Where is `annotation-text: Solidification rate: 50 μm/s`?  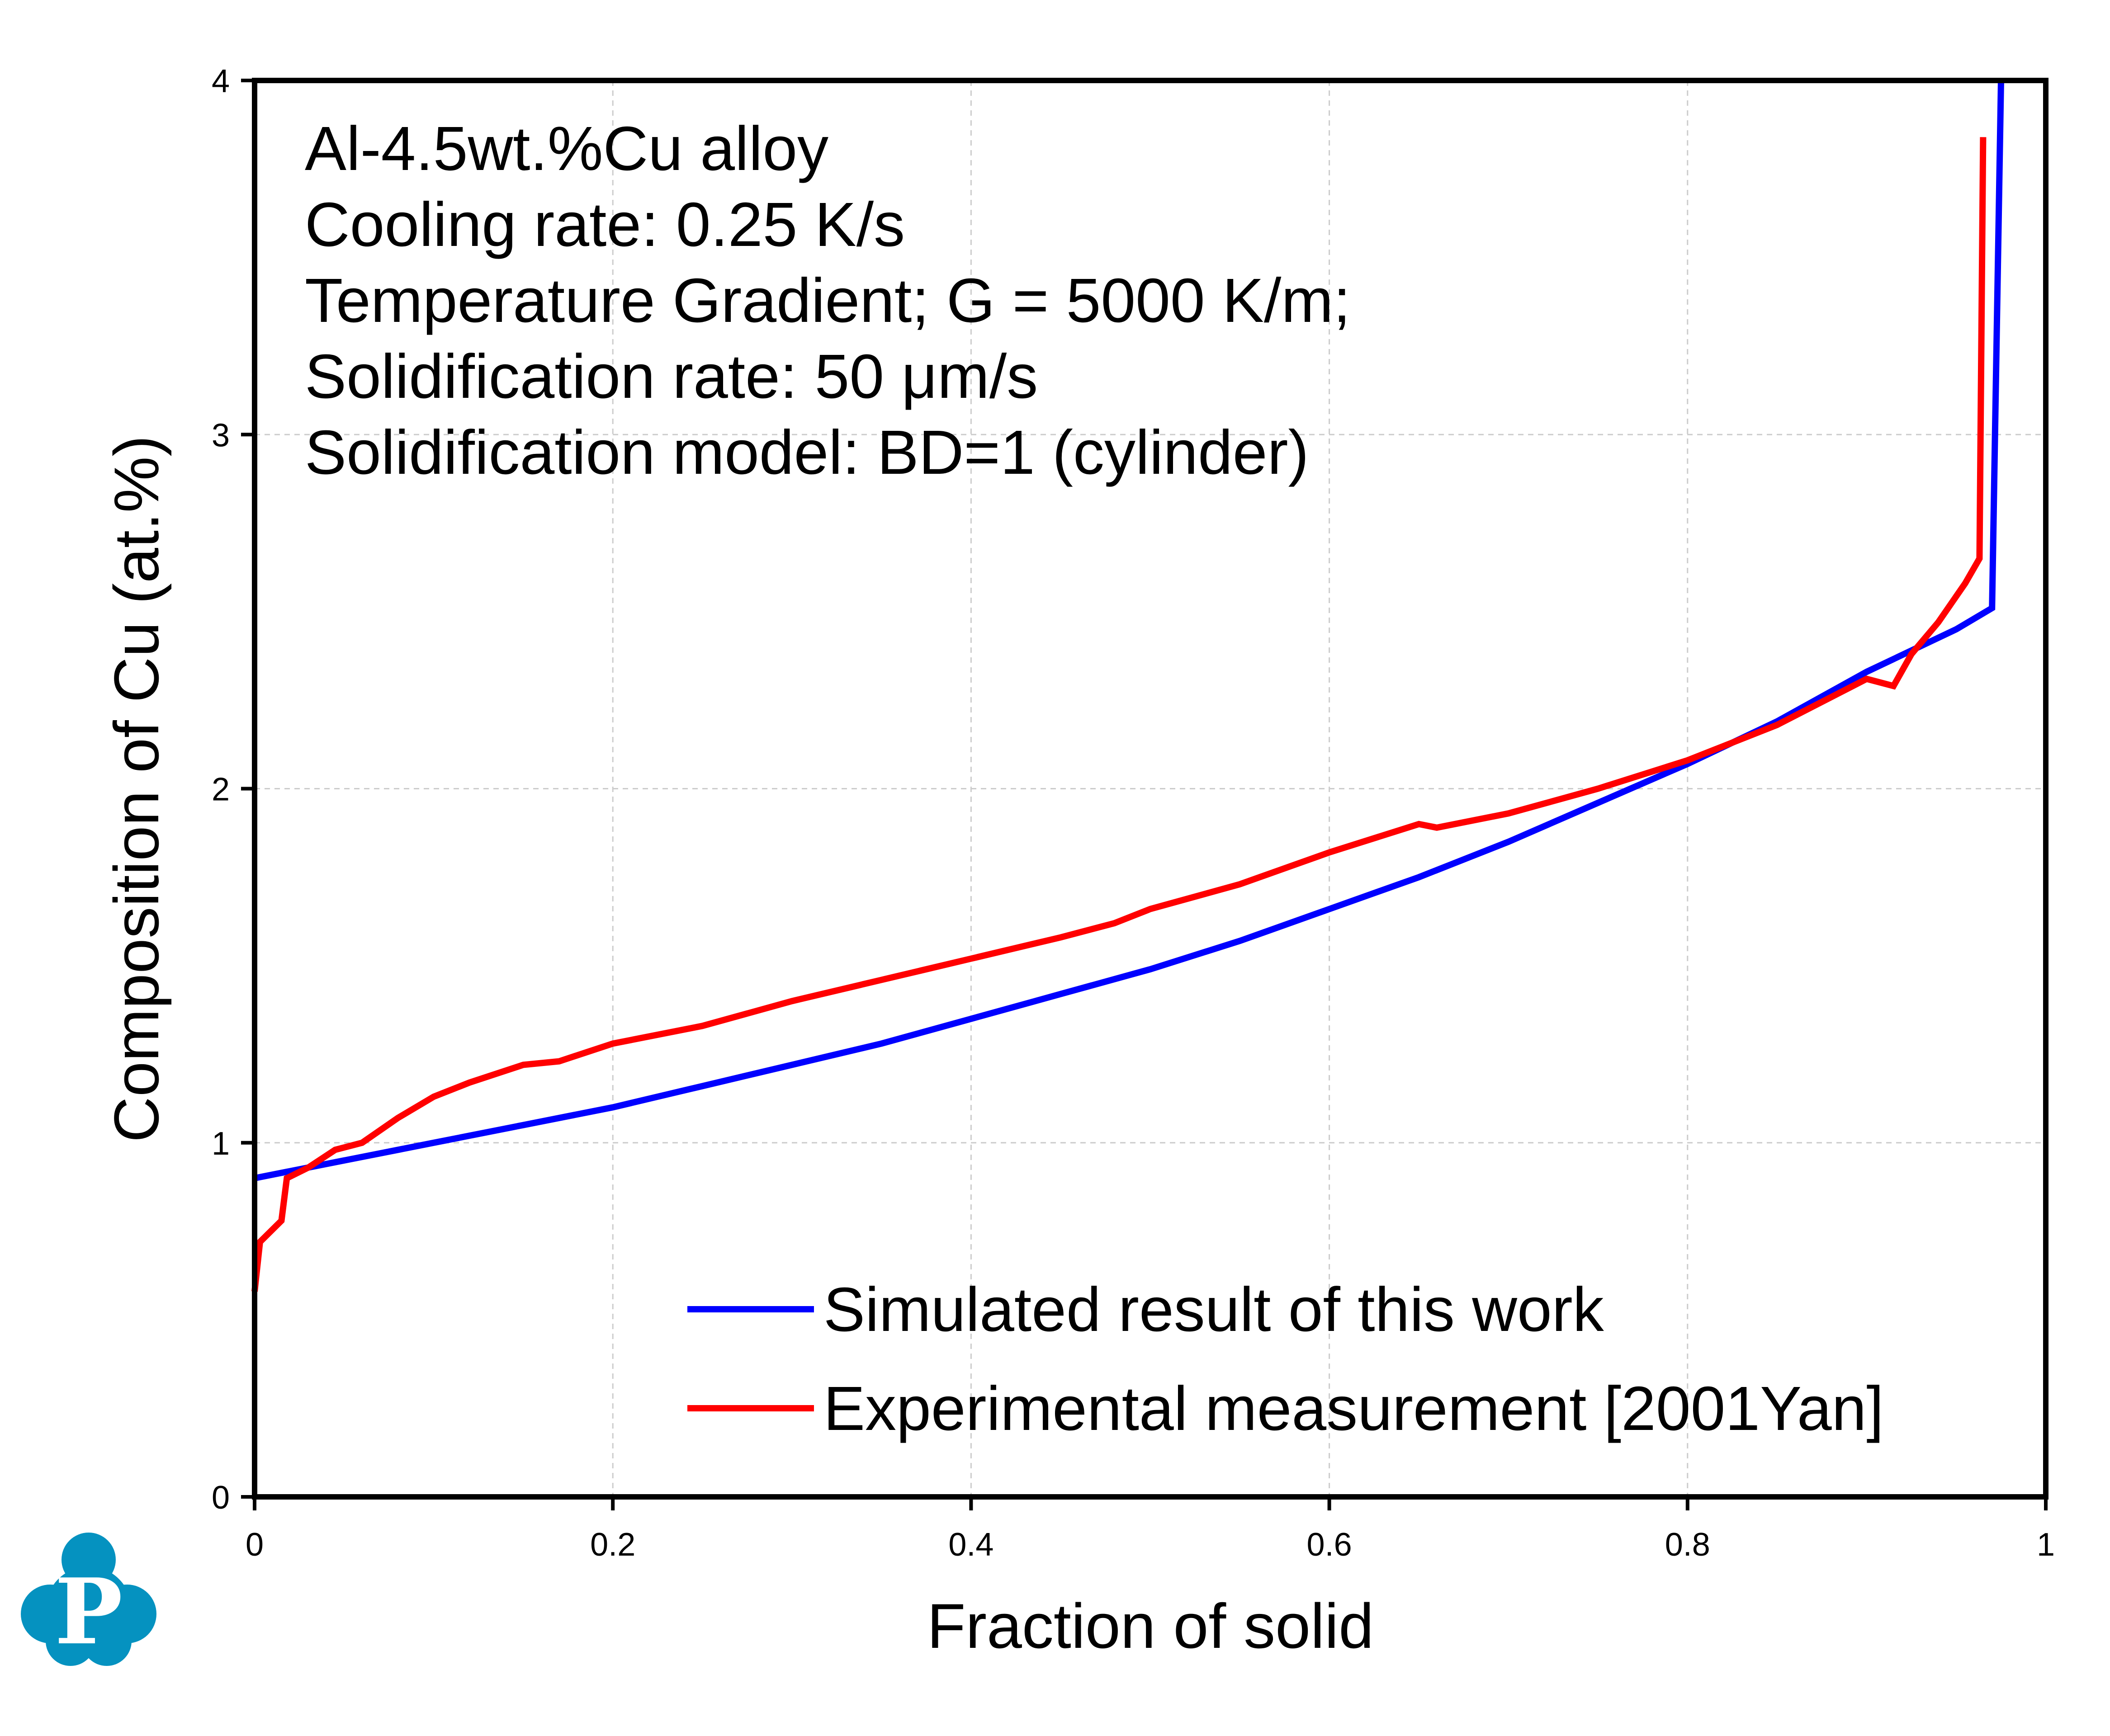 annotation-text: Solidification rate: 50 μm/s is located at coordinates (671, 377).